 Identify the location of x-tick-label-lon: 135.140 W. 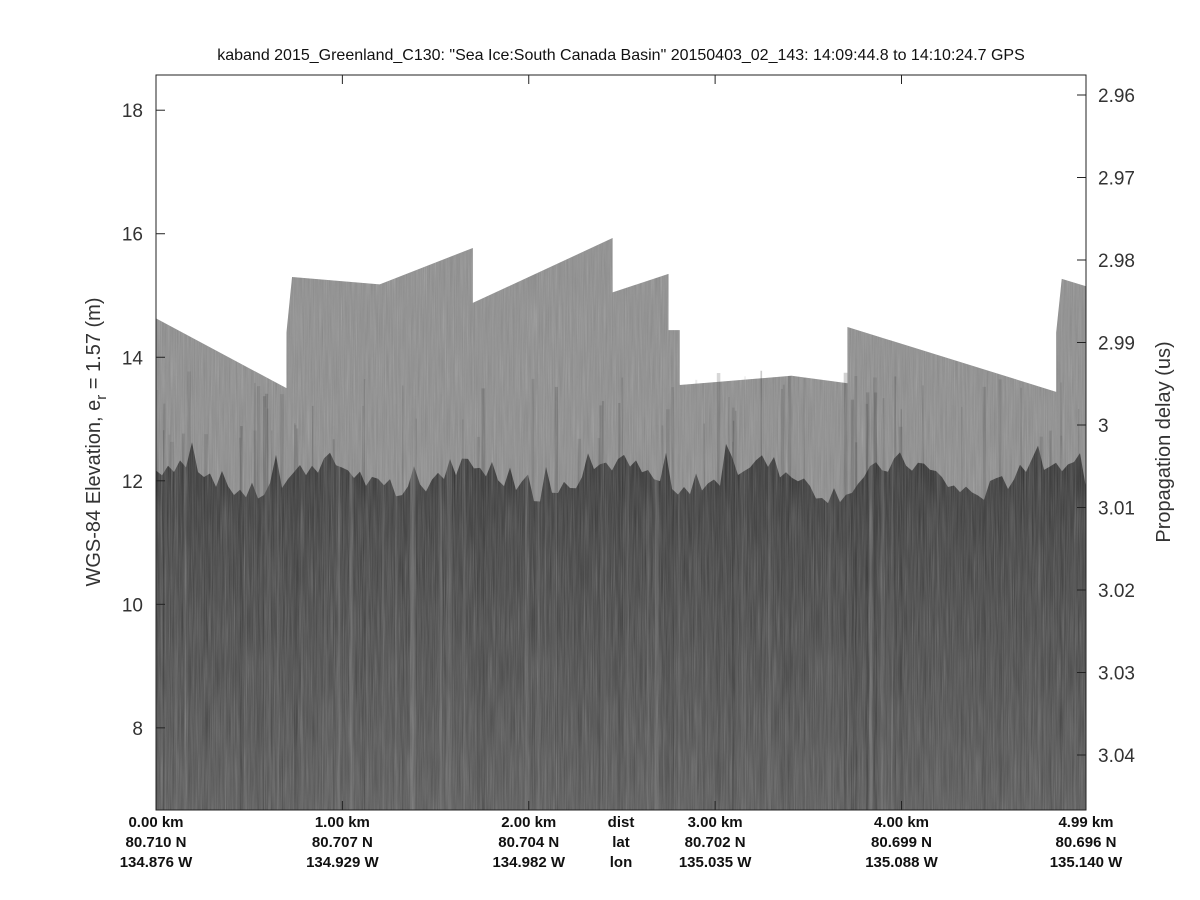
(1086, 862).